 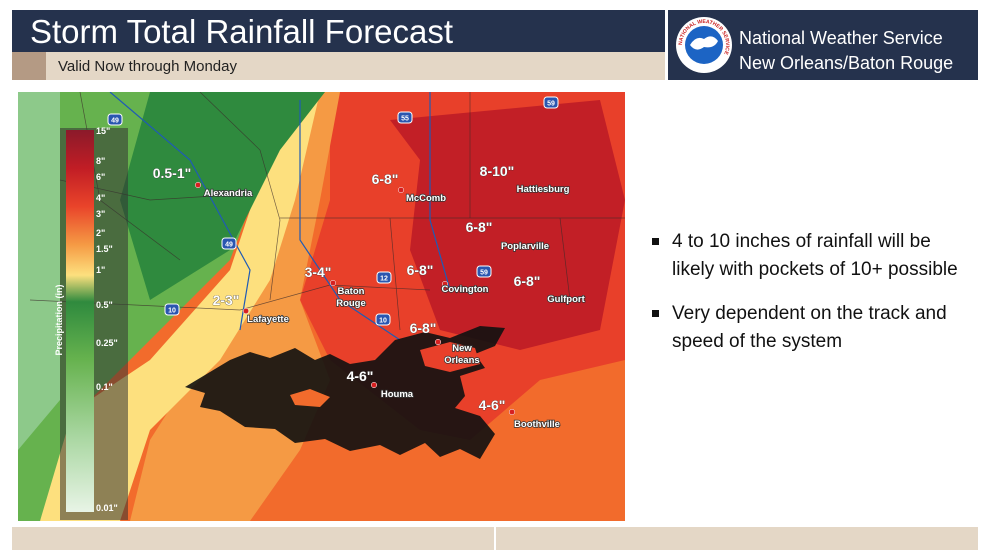 I want to click on city-label: Orleans, so click(x=461, y=360).